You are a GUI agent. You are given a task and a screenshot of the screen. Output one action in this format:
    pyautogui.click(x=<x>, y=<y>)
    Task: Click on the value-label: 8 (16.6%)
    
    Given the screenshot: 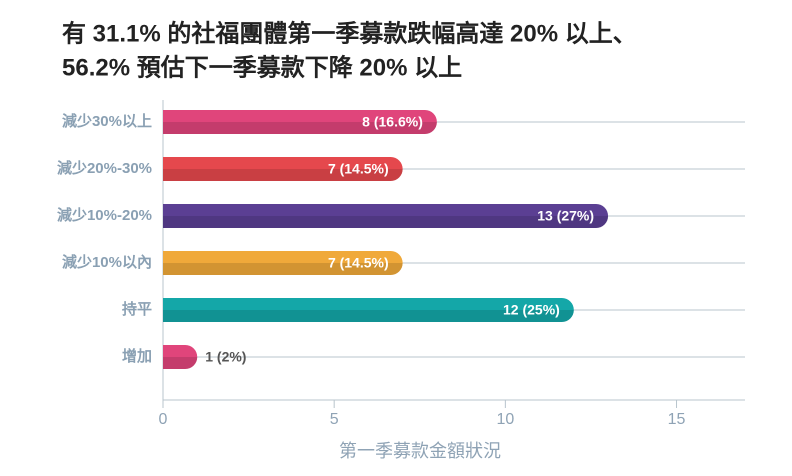 What is the action you would take?
    pyautogui.click(x=392, y=122)
    